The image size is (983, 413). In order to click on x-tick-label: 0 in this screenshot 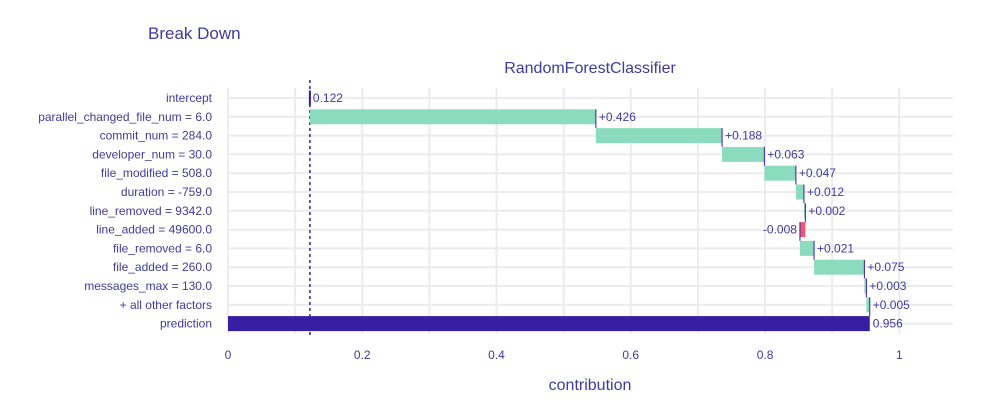, I will do `click(228, 355)`.